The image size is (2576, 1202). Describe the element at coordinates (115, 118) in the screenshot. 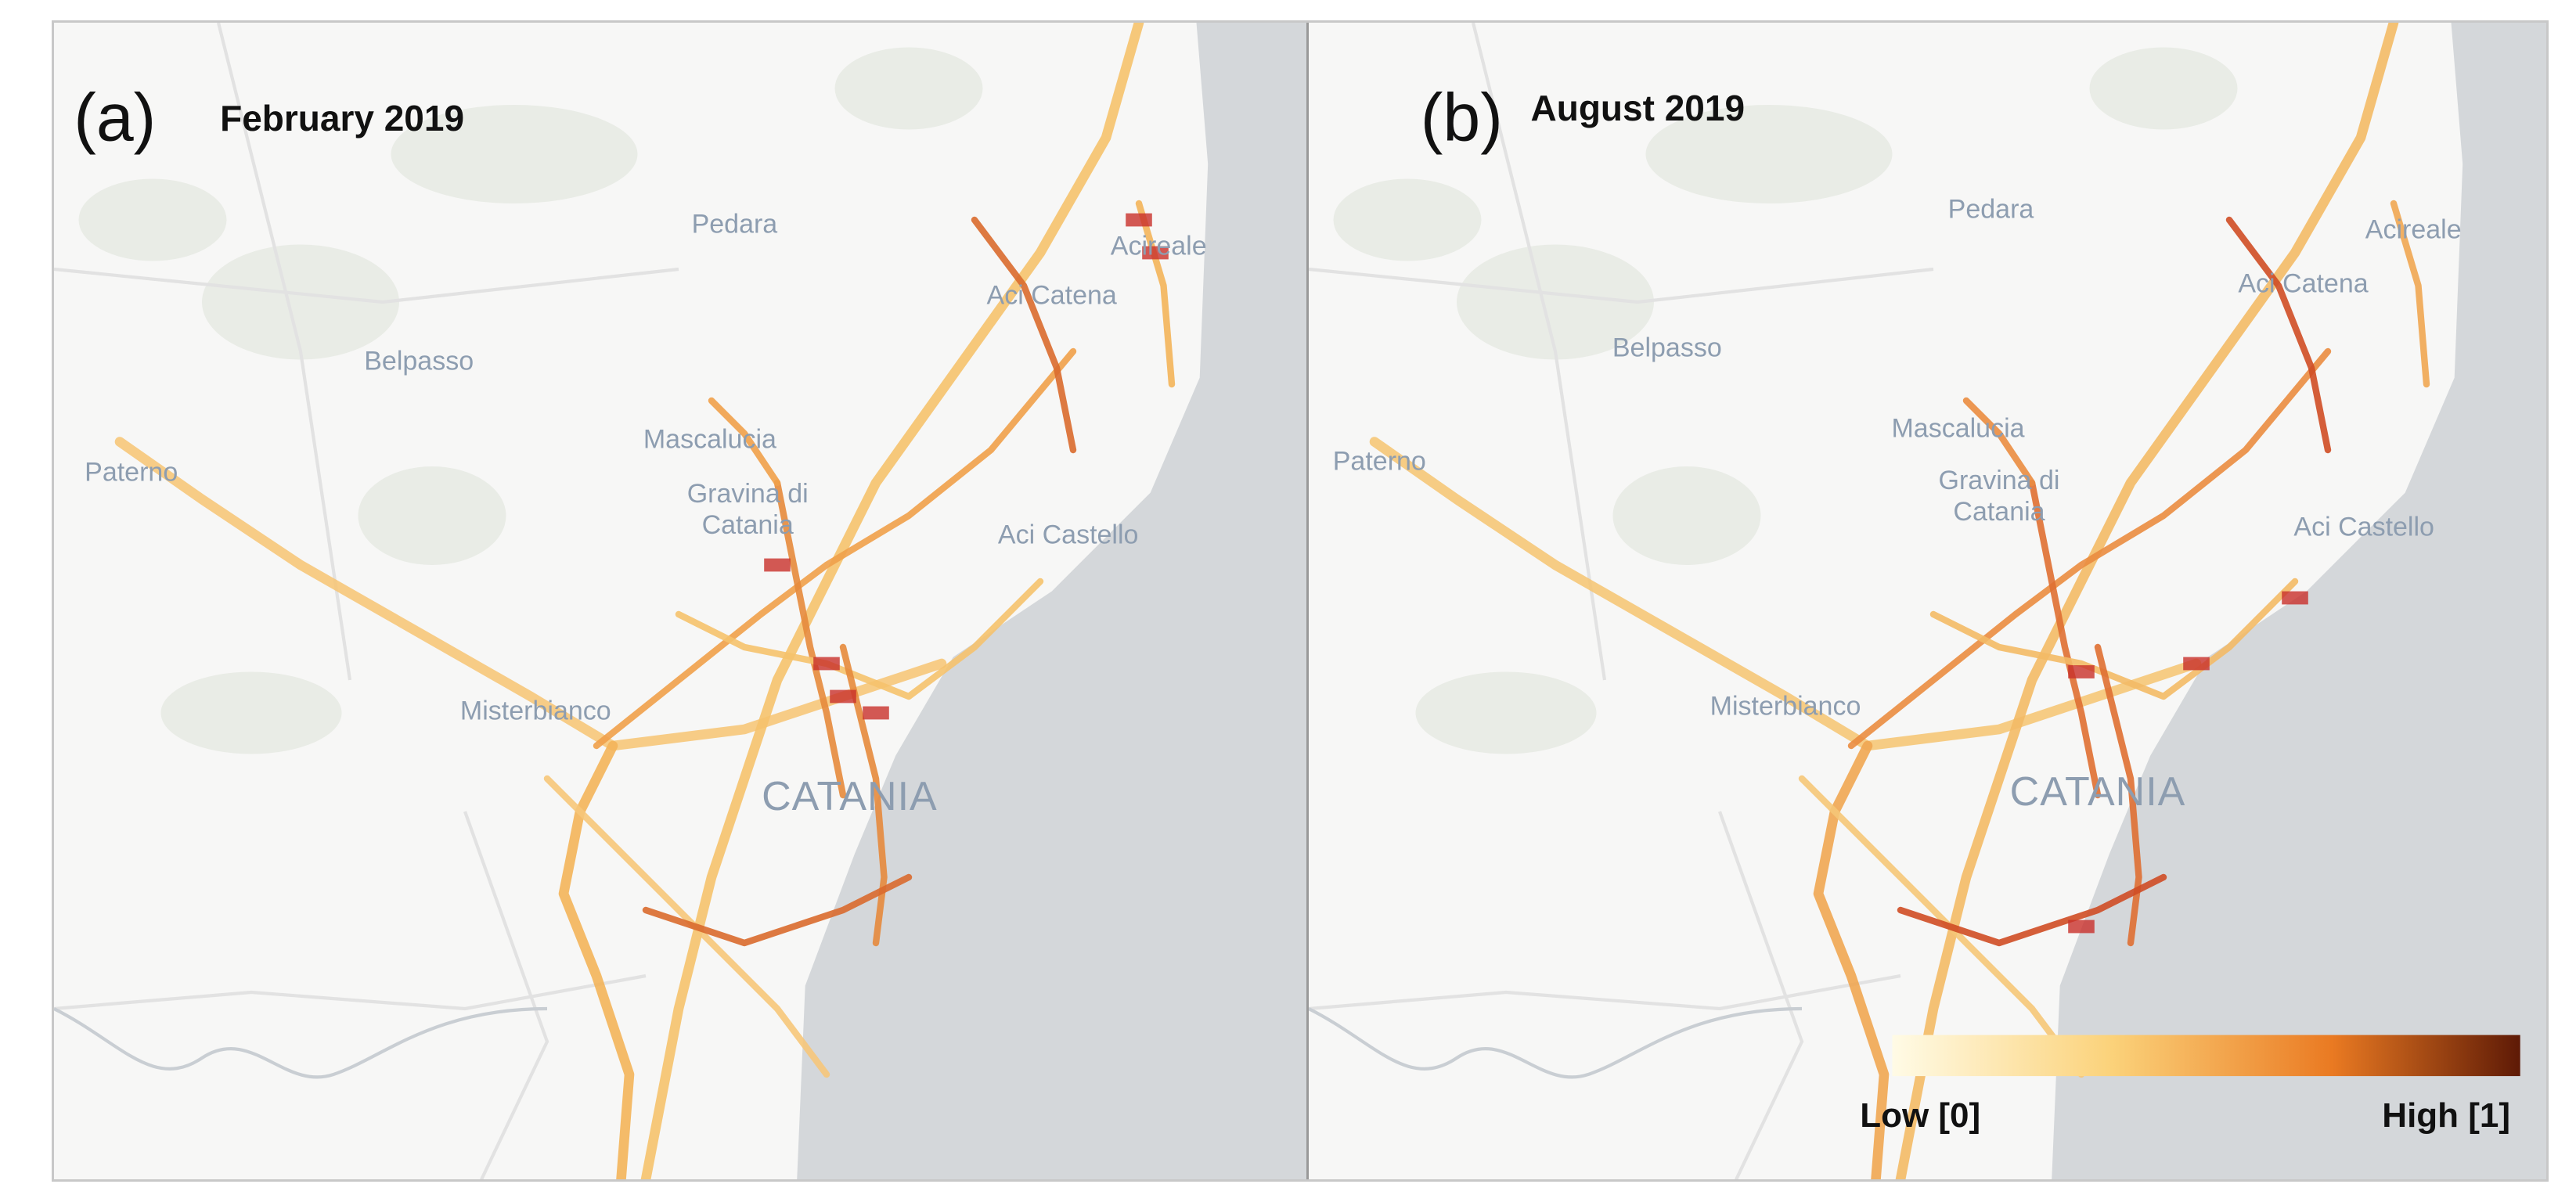

I see `panel-label: (a)` at that location.